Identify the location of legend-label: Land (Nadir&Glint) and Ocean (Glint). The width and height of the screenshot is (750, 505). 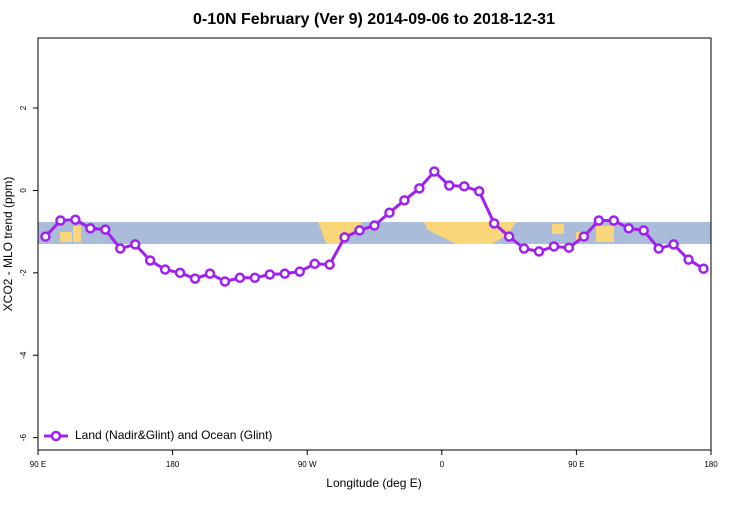
(173, 435).